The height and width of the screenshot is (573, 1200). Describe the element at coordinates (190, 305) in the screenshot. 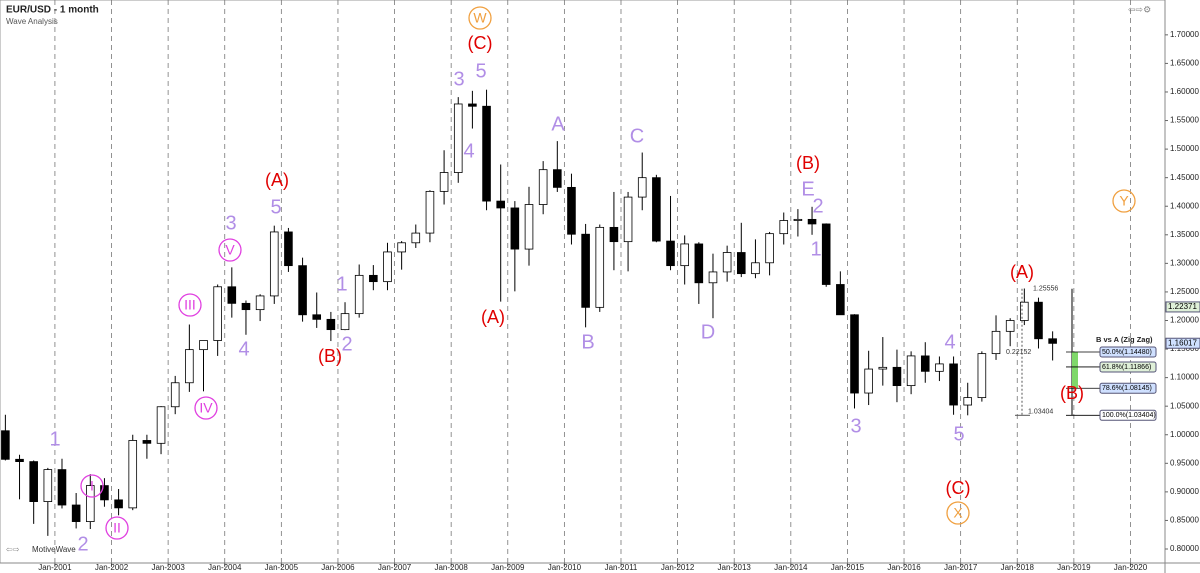

I see `wave-label: III` at that location.